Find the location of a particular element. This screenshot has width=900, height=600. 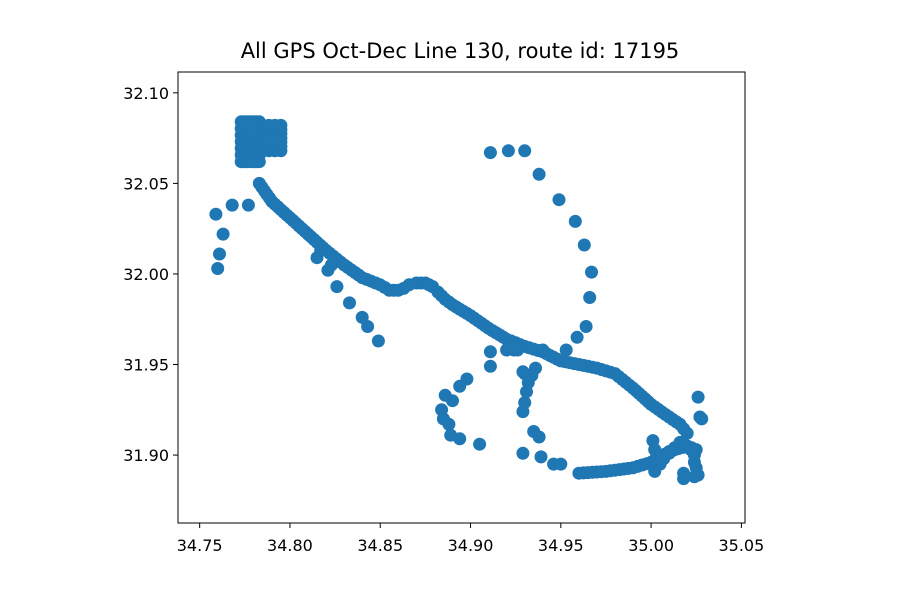

x-axis: 34.75 34.80 34.85 34.90 34.95 35.00 35.05 is located at coordinates (470, 539).